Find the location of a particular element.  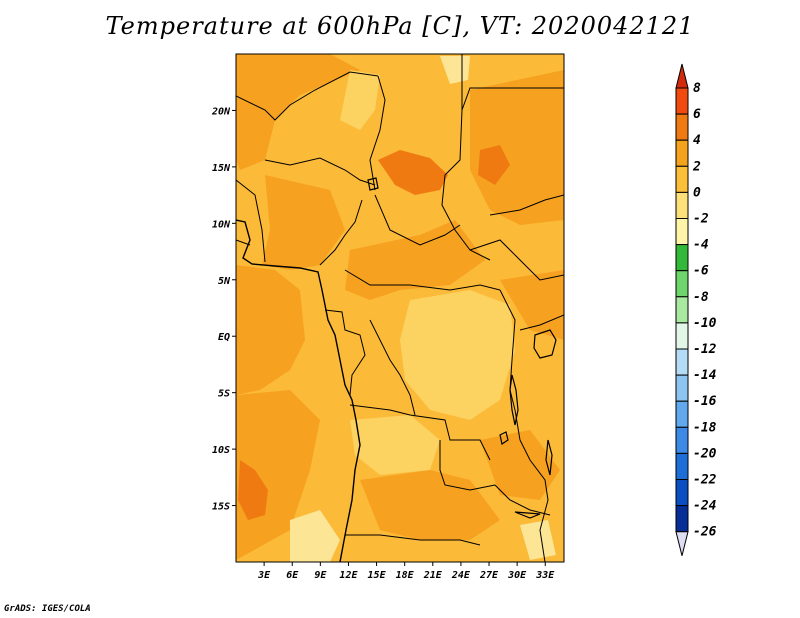

lon-tick-label: 24E is located at coordinates (461, 575).